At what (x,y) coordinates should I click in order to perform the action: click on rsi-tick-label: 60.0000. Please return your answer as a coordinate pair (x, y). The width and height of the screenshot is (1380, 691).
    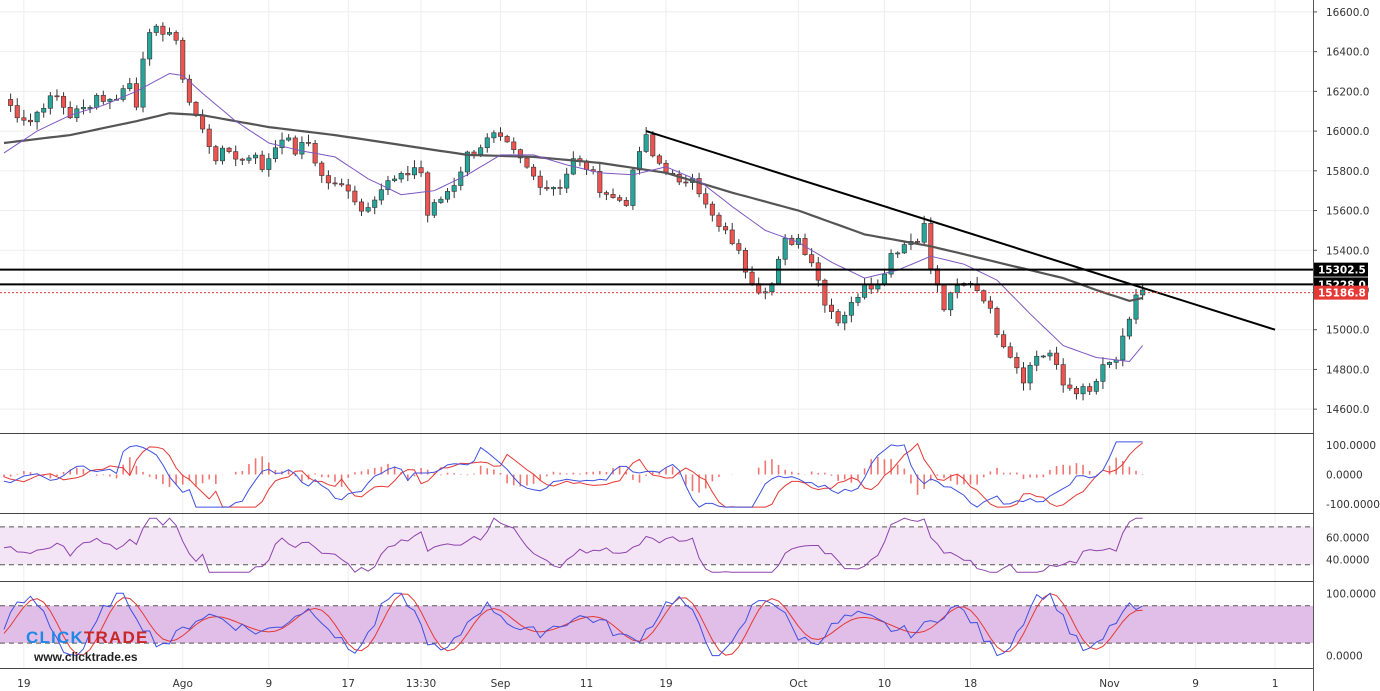
    Looking at the image, I should click on (1347, 539).